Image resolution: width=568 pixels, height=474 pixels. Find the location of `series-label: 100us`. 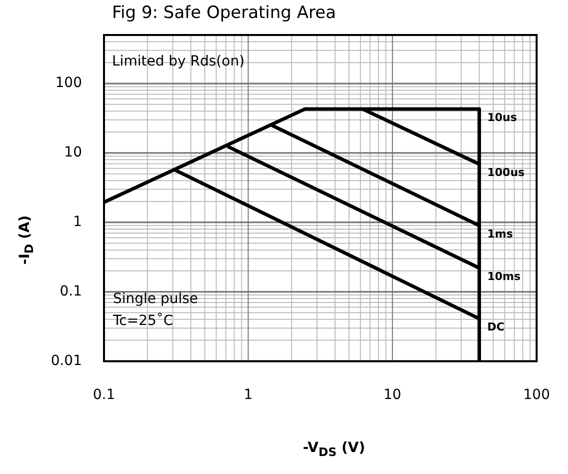

series-label: 100us is located at coordinates (506, 172).